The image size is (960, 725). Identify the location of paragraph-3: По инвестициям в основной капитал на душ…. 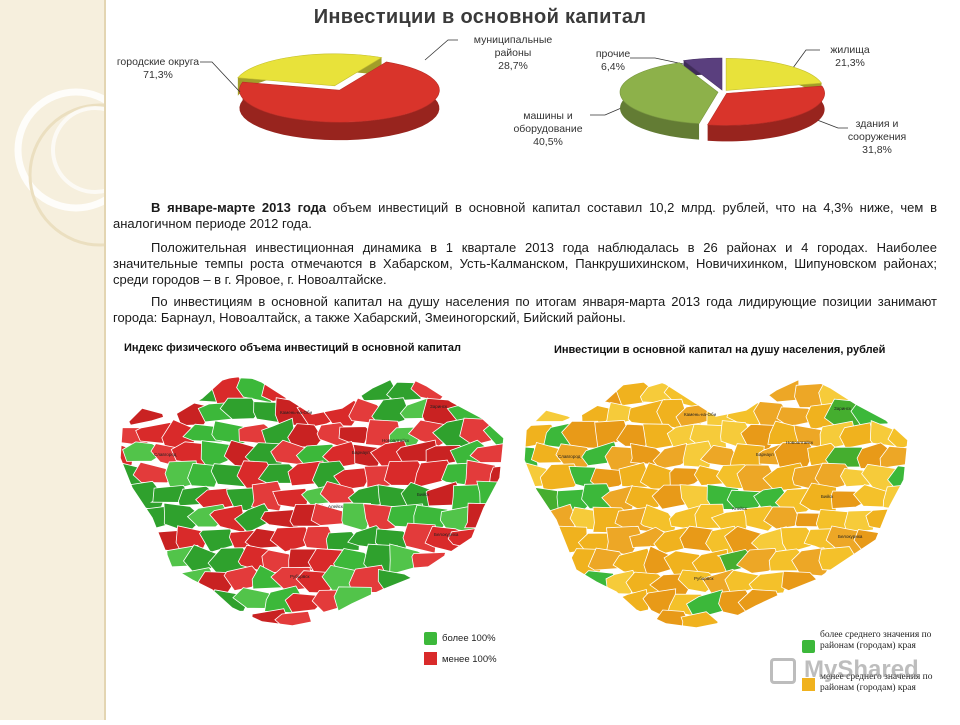
(525, 309).